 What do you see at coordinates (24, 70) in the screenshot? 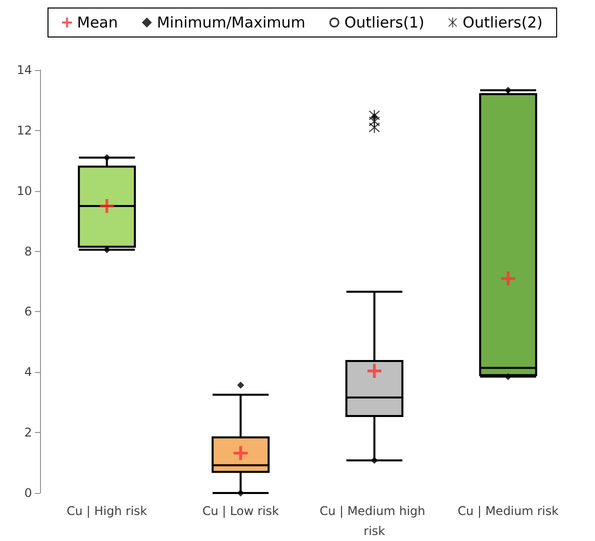
I see `y-tick-label: 14` at bounding box center [24, 70].